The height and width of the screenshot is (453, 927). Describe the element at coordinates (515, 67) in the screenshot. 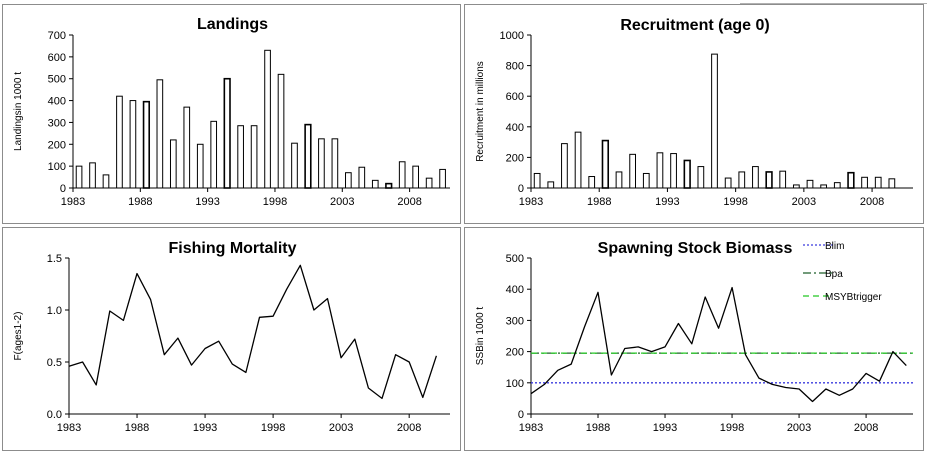

I see `y-tick-label: 800` at that location.